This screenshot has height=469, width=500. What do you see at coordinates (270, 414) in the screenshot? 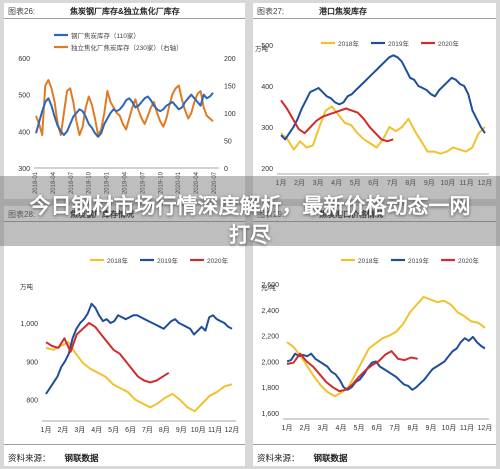
I see `y-tick-label: 1,600` at bounding box center [270, 414].